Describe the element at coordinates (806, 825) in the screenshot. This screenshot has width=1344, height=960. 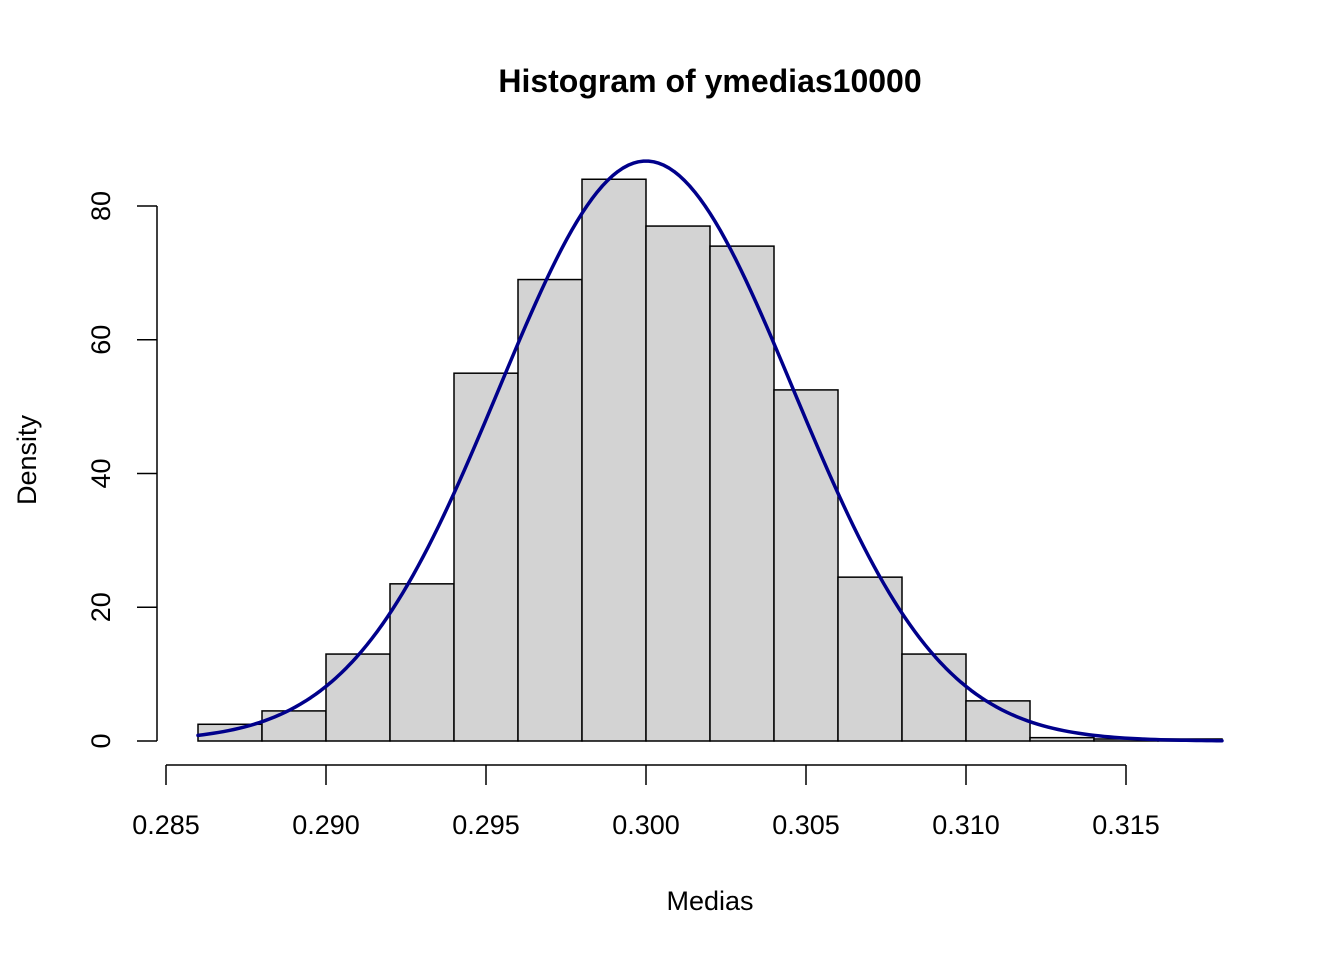
I see `x-tick-label-5: 0.305` at that location.